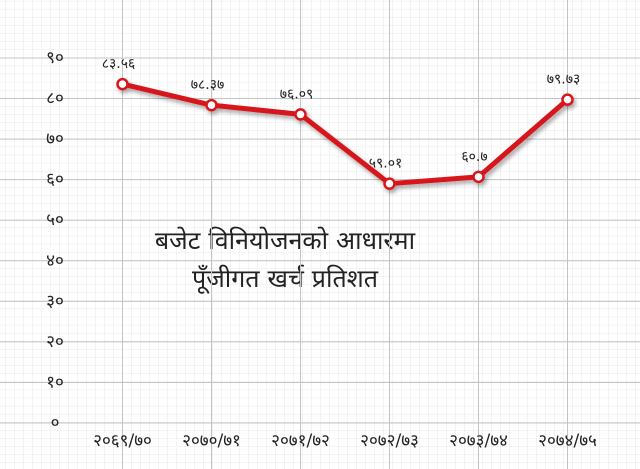 Image resolution: width=640 pixels, height=469 pixels. I want to click on x-tick-label: २०७३/७४, so click(478, 441).